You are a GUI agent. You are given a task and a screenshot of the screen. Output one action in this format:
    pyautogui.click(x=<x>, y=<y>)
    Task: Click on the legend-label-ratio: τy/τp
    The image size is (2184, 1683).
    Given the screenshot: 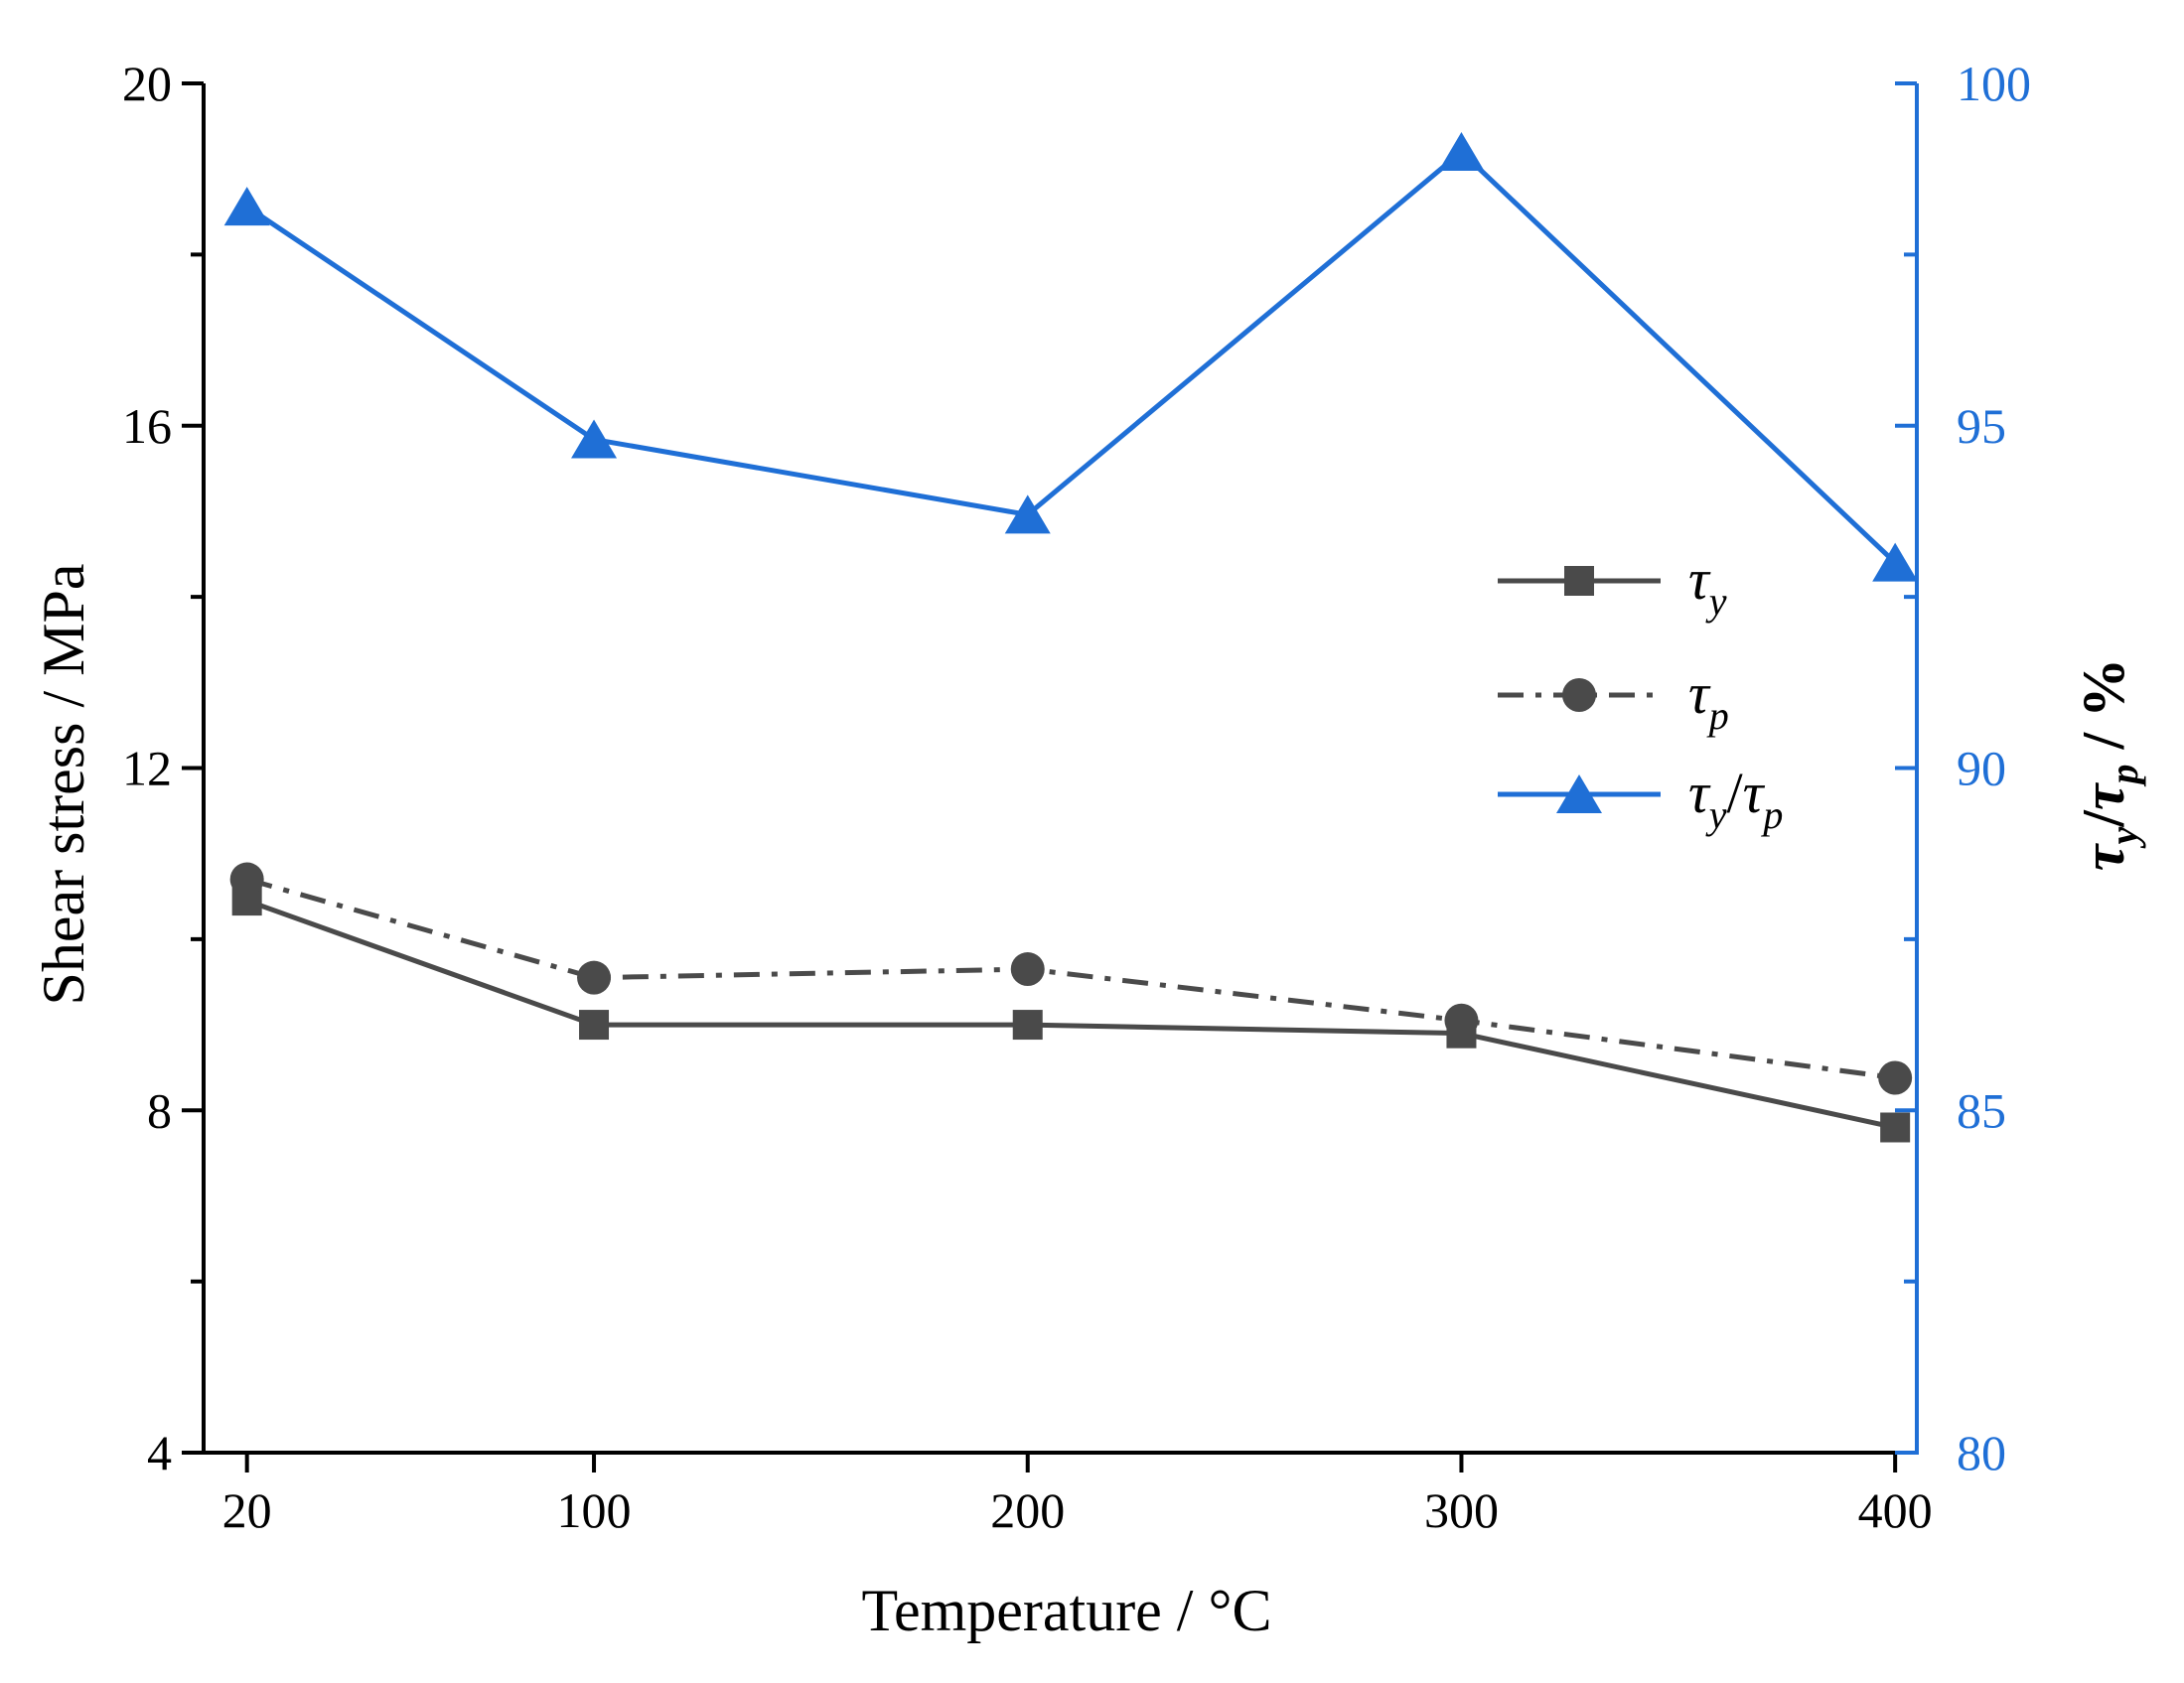 What is the action you would take?
    pyautogui.click(x=1735, y=799)
    